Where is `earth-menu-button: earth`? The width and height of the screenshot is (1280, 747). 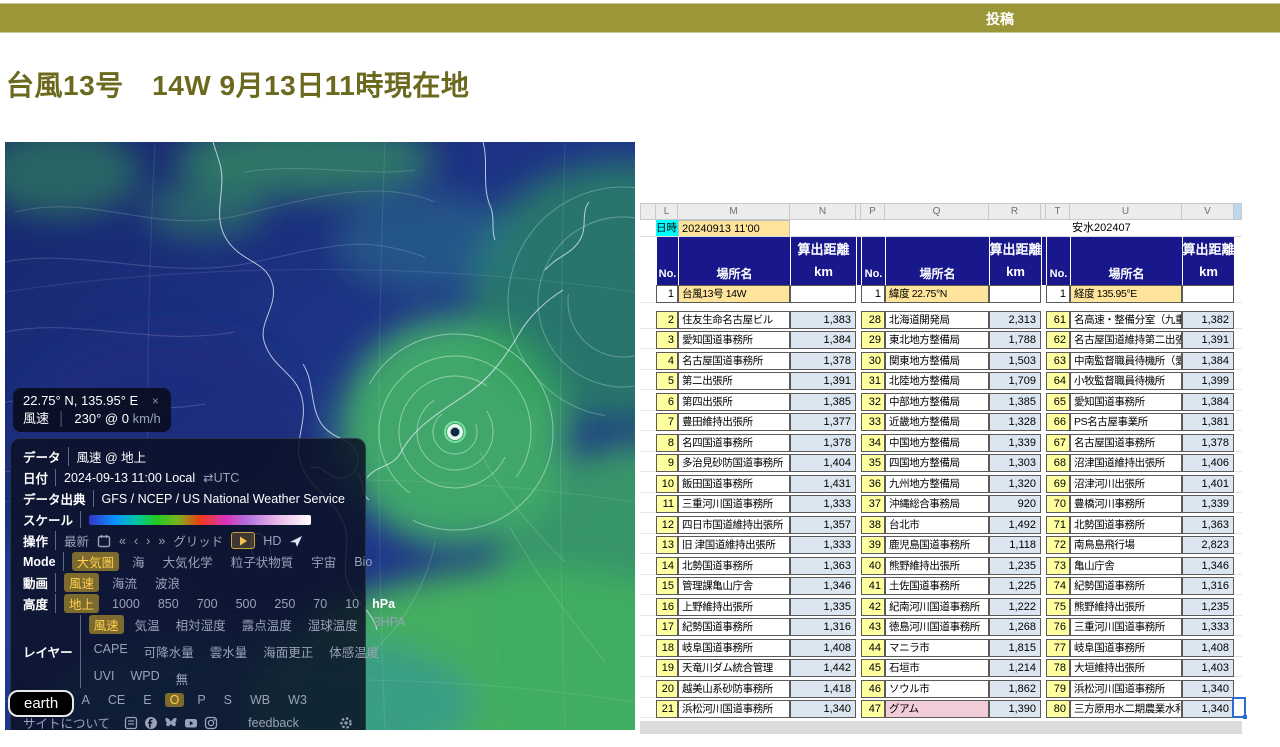
earth-menu-button: earth is located at coordinates (41, 703).